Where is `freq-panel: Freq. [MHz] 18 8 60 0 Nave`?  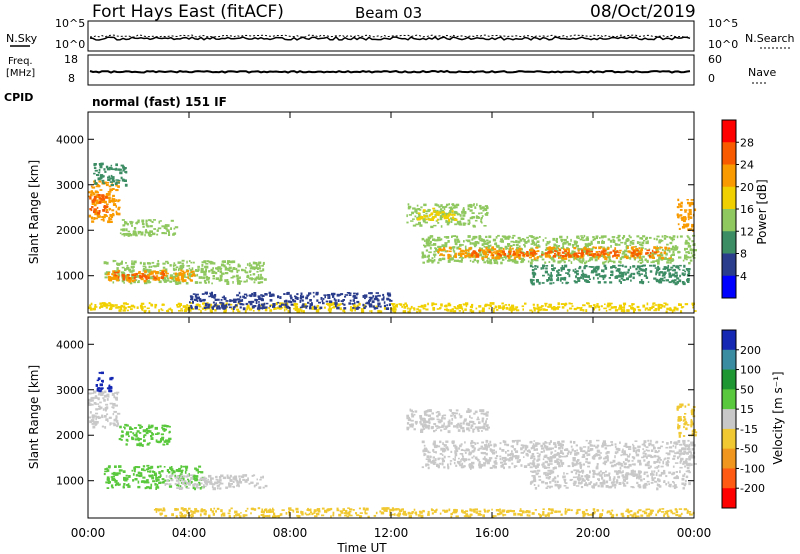
freq-panel: Freq. [MHz] 18 8 60 0 Nave is located at coordinates (391, 69).